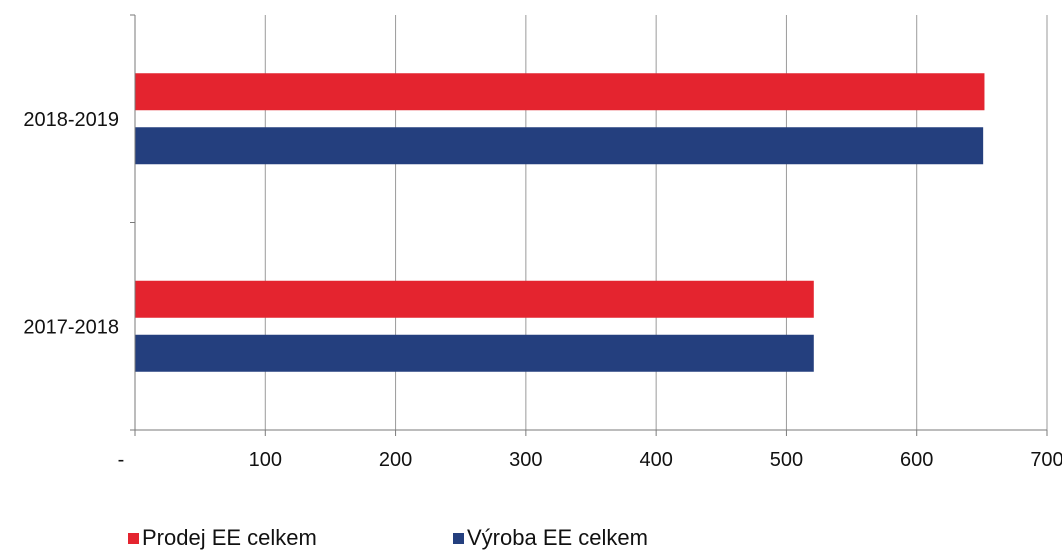 The width and height of the screenshot is (1062, 559). What do you see at coordinates (557, 537) in the screenshot?
I see `legend-label: Výroba EE celkem` at bounding box center [557, 537].